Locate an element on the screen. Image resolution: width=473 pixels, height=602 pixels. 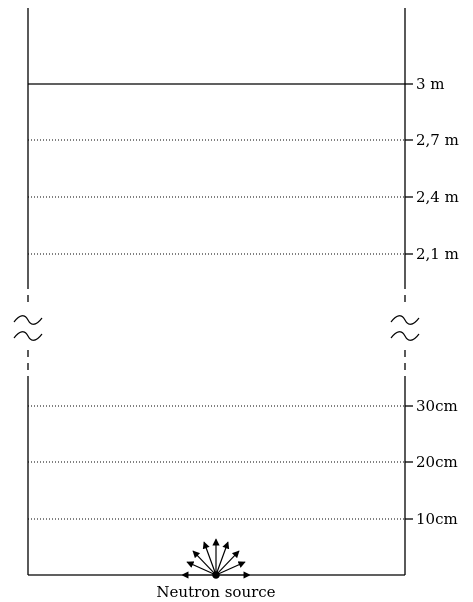
emission-arrow-left-diag is located at coordinates (204, 563).